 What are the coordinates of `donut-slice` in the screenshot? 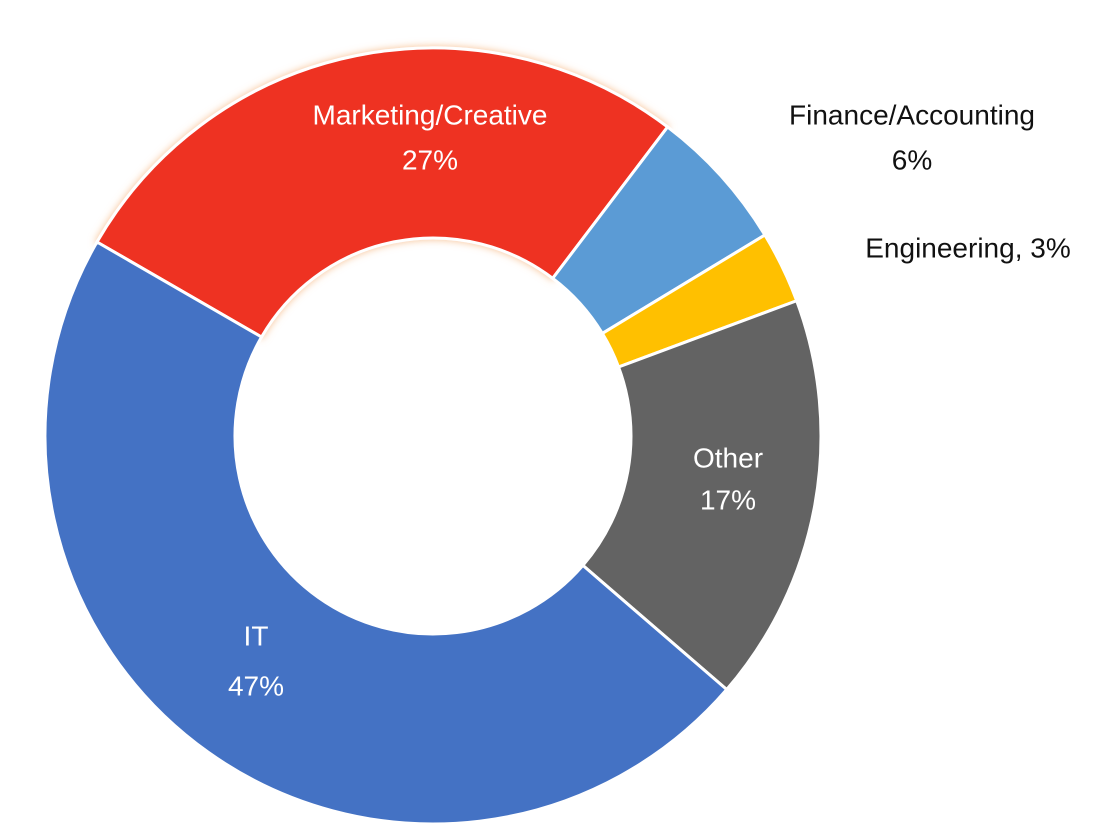 It's located at (701, 495).